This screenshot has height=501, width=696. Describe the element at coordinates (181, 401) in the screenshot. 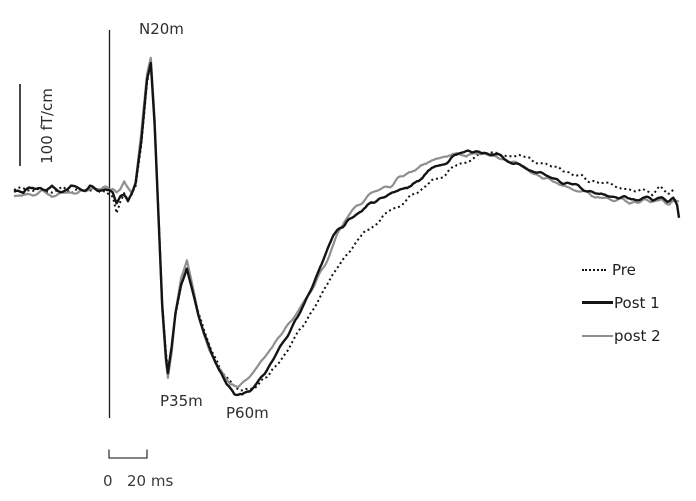

I see `p35m-peak-label: P35m` at that location.